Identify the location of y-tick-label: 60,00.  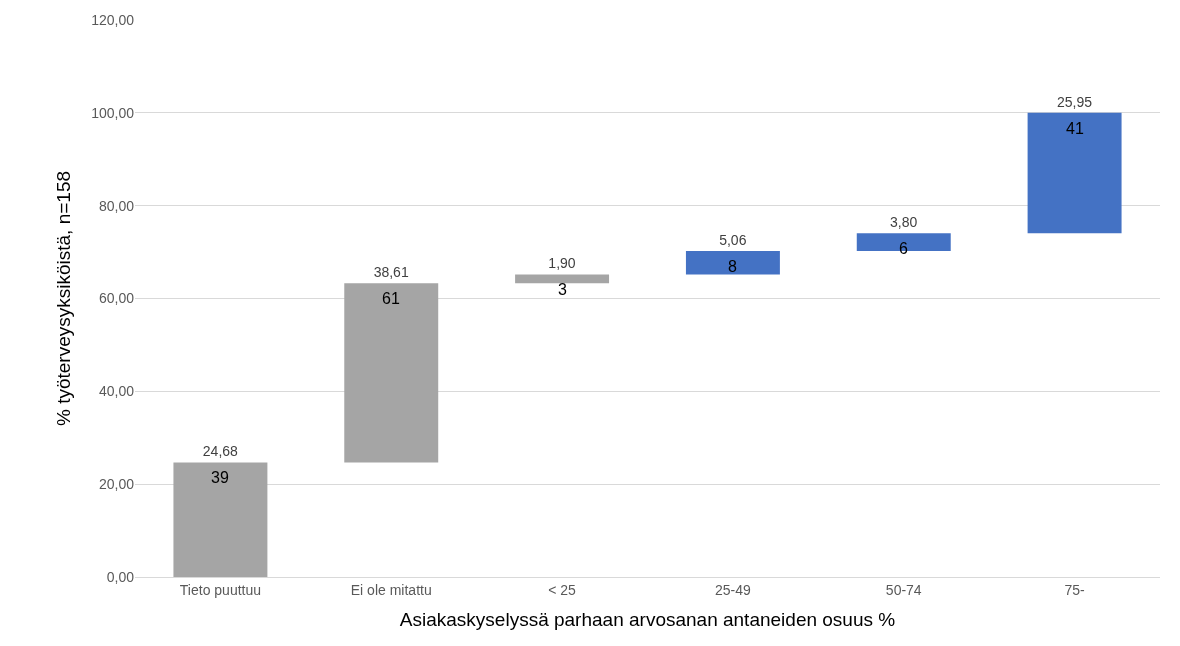
(116, 298).